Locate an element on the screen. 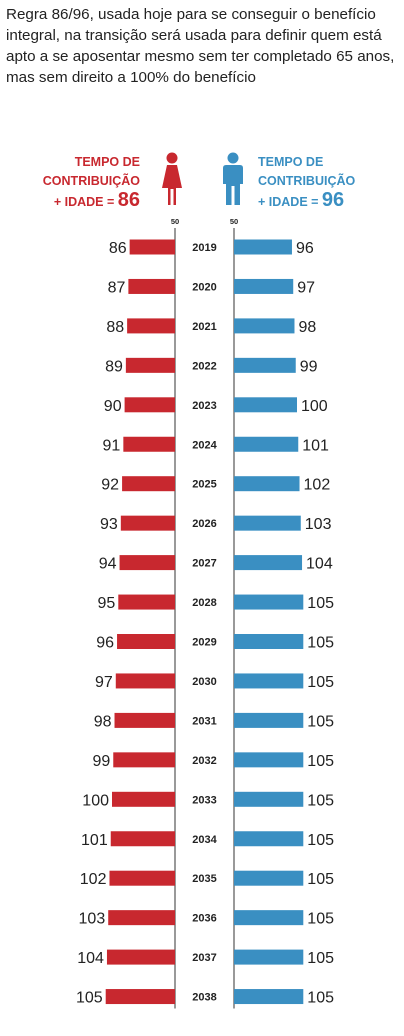 This screenshot has height=1036, width=404. year-label: 2023 is located at coordinates (204, 406).